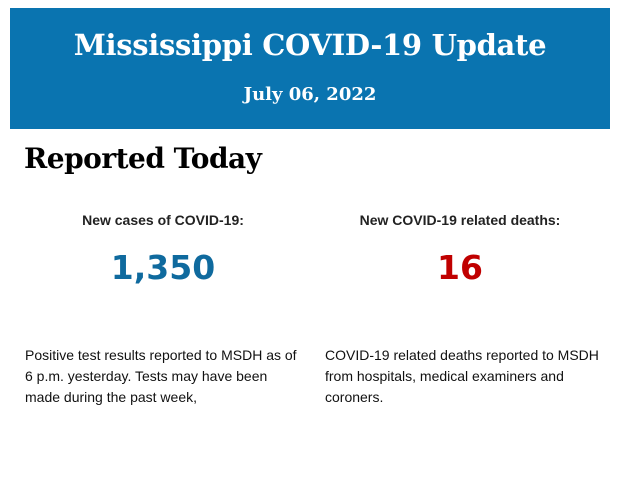  Describe the element at coordinates (310, 45) in the screenshot. I see `page-title: Mississippi COVID-19 Update` at that location.